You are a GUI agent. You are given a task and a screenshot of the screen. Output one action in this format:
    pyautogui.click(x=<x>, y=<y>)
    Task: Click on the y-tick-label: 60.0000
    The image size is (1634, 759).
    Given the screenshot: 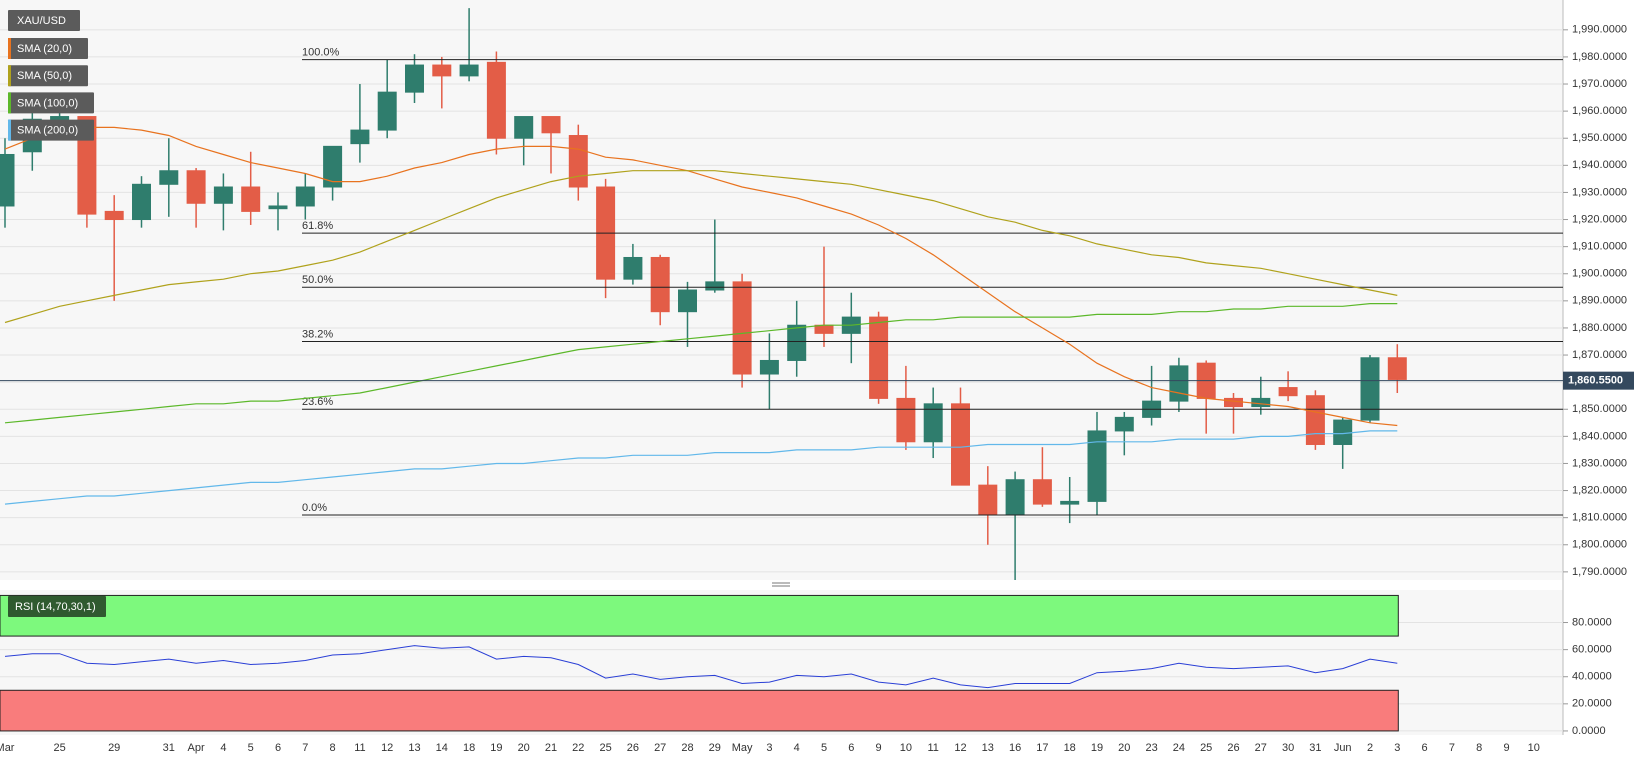 What is the action you would take?
    pyautogui.click(x=1592, y=650)
    